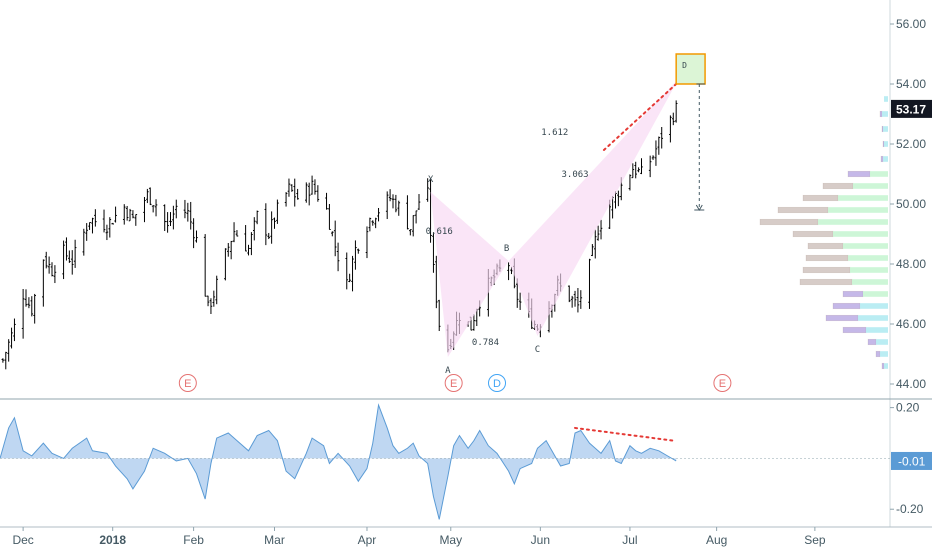 The height and width of the screenshot is (555, 932). I want to click on time-axis-label: Dec, so click(22, 540).